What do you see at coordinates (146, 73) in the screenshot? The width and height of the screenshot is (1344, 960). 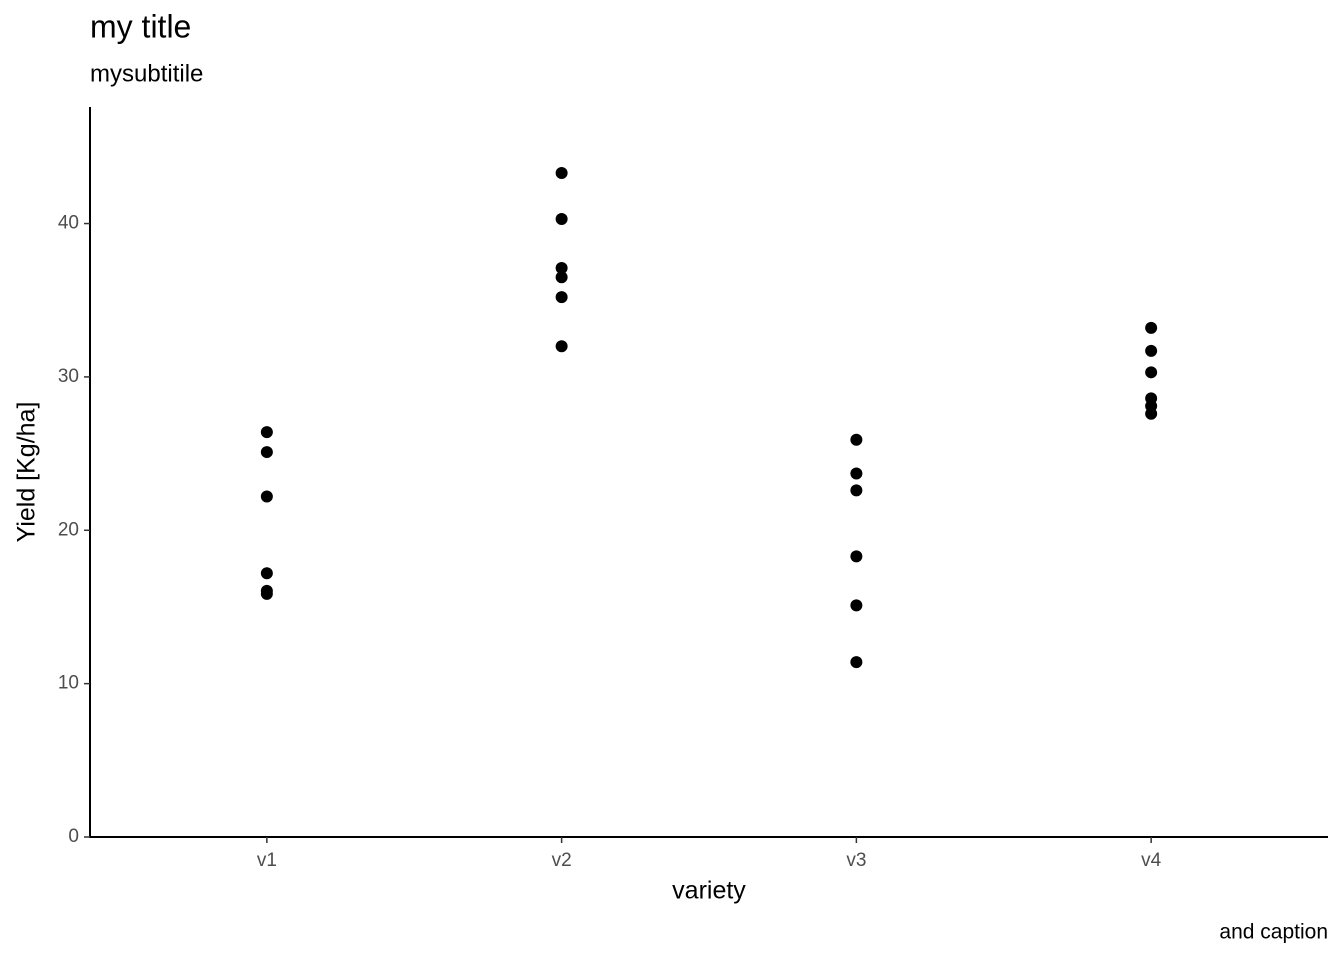 I see `chart-subtitle: mysubtitile` at bounding box center [146, 73].